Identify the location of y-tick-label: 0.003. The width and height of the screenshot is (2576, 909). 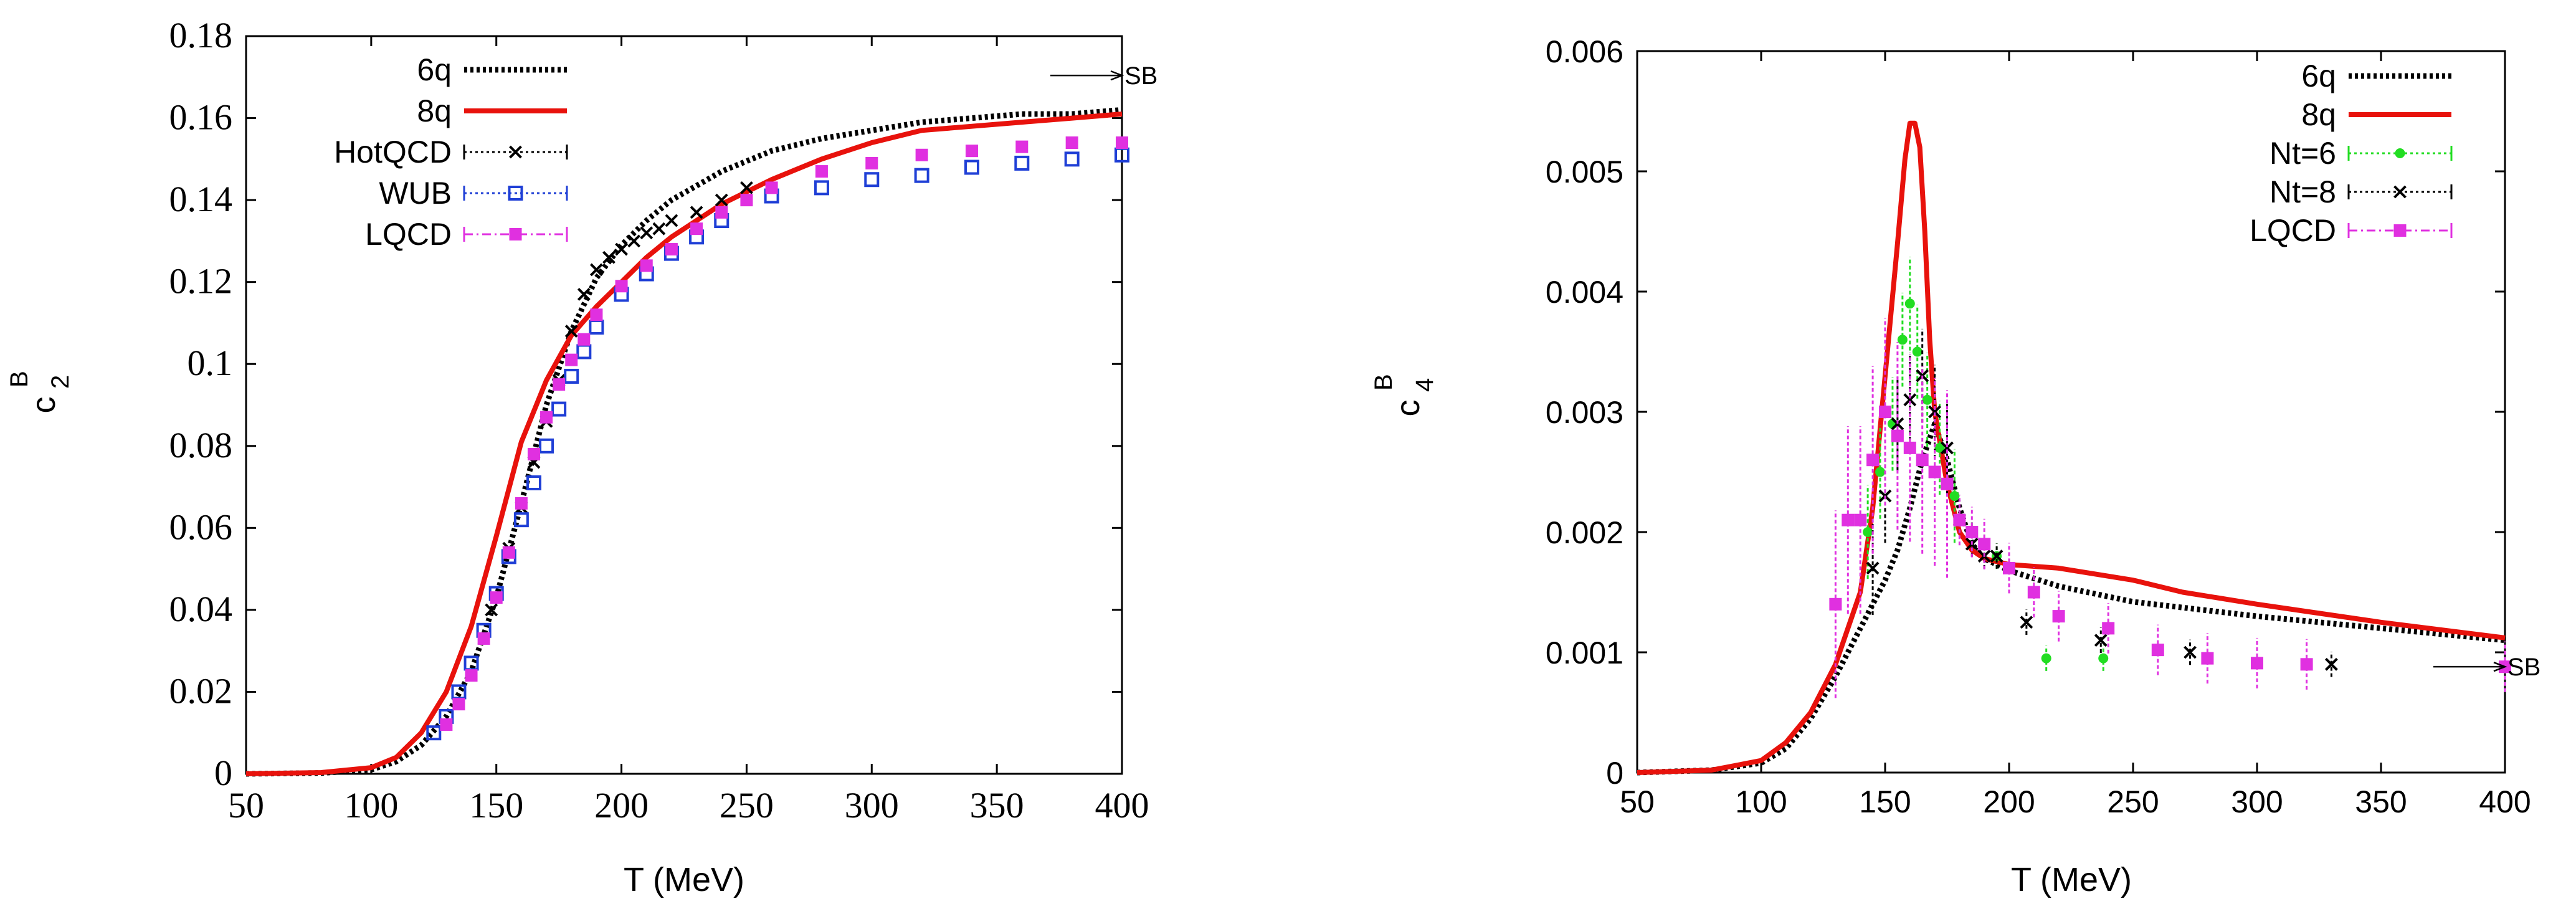
(1584, 413).